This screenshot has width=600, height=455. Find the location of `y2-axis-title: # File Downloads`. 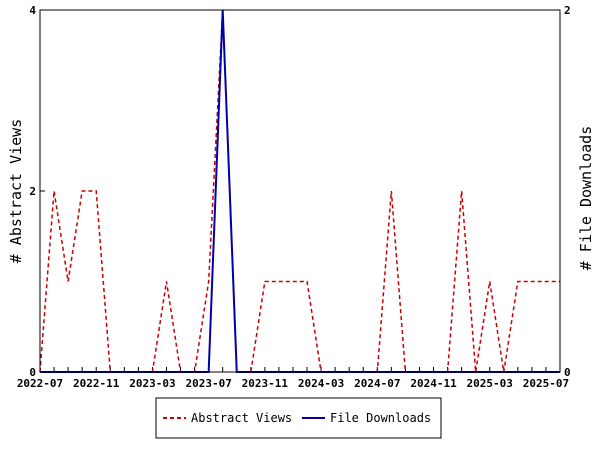

y2-axis-title: # File Downloads is located at coordinates (586, 198).